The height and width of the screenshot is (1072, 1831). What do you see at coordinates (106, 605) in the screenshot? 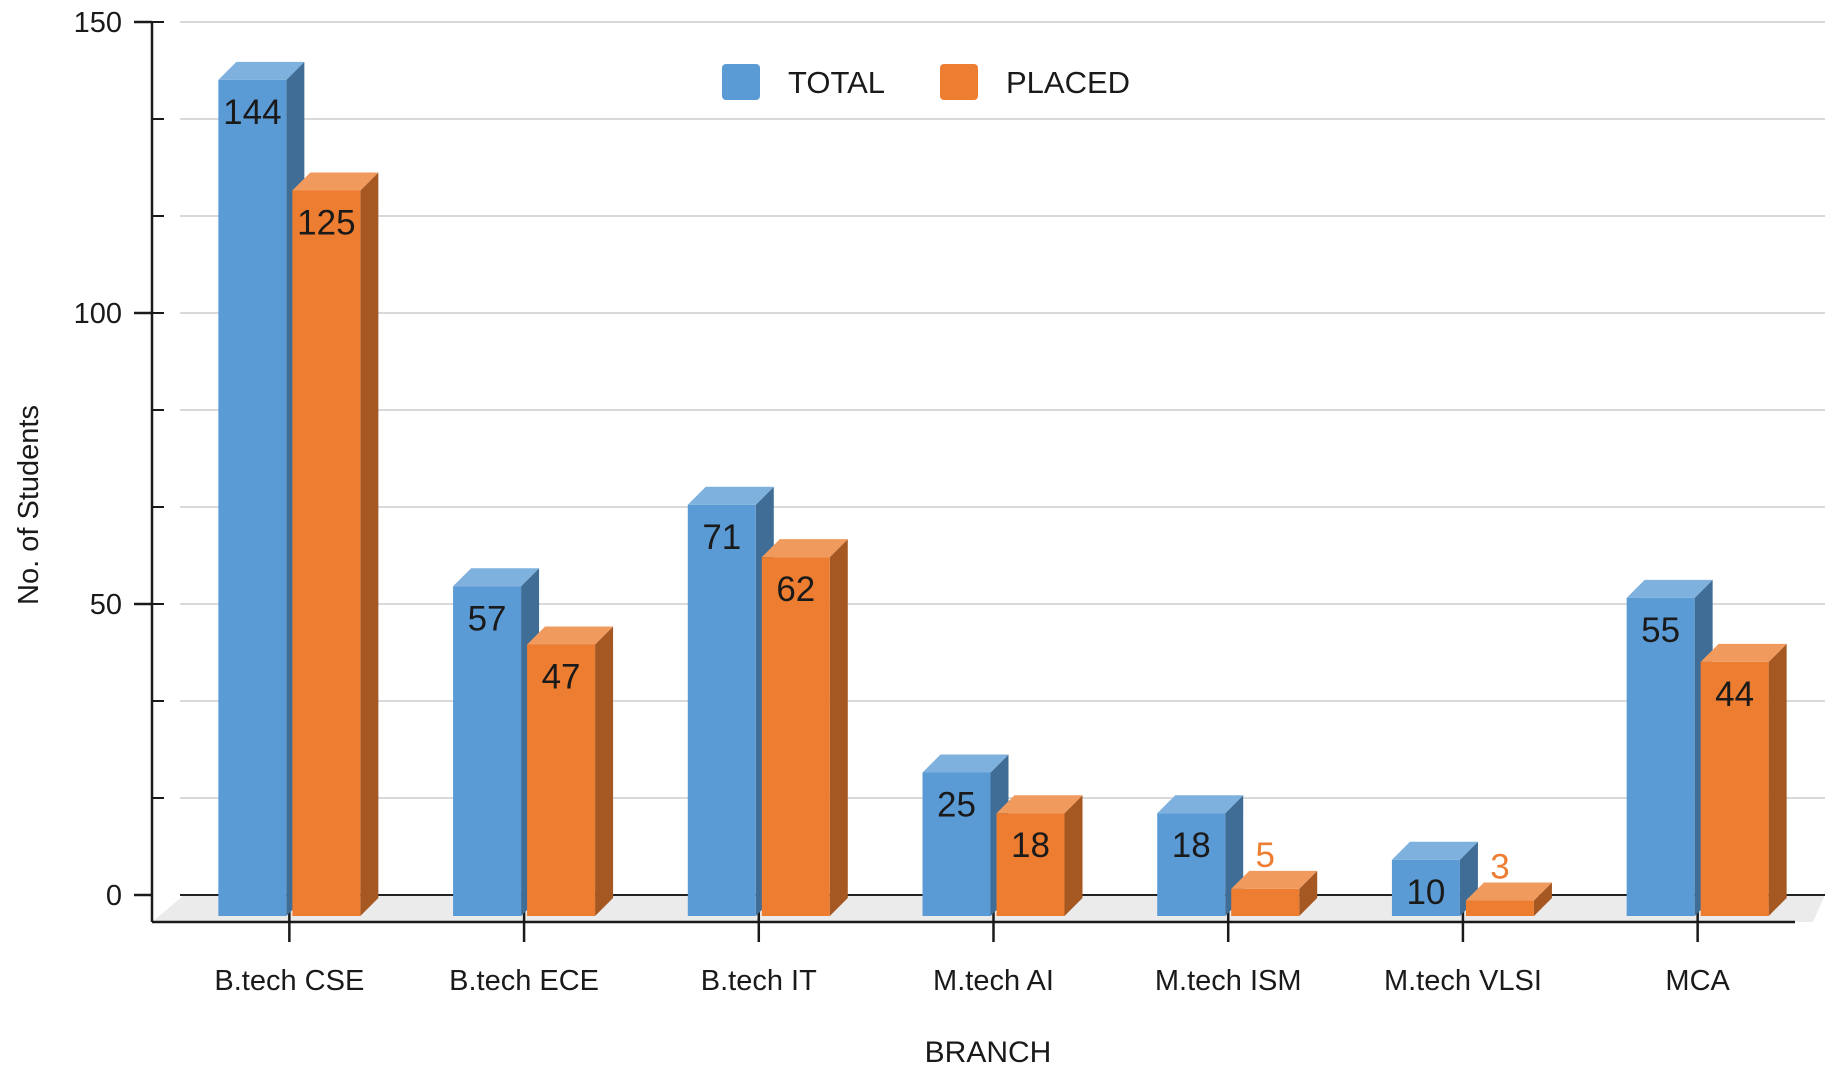
I see `y-tick-label: 50` at bounding box center [106, 605].